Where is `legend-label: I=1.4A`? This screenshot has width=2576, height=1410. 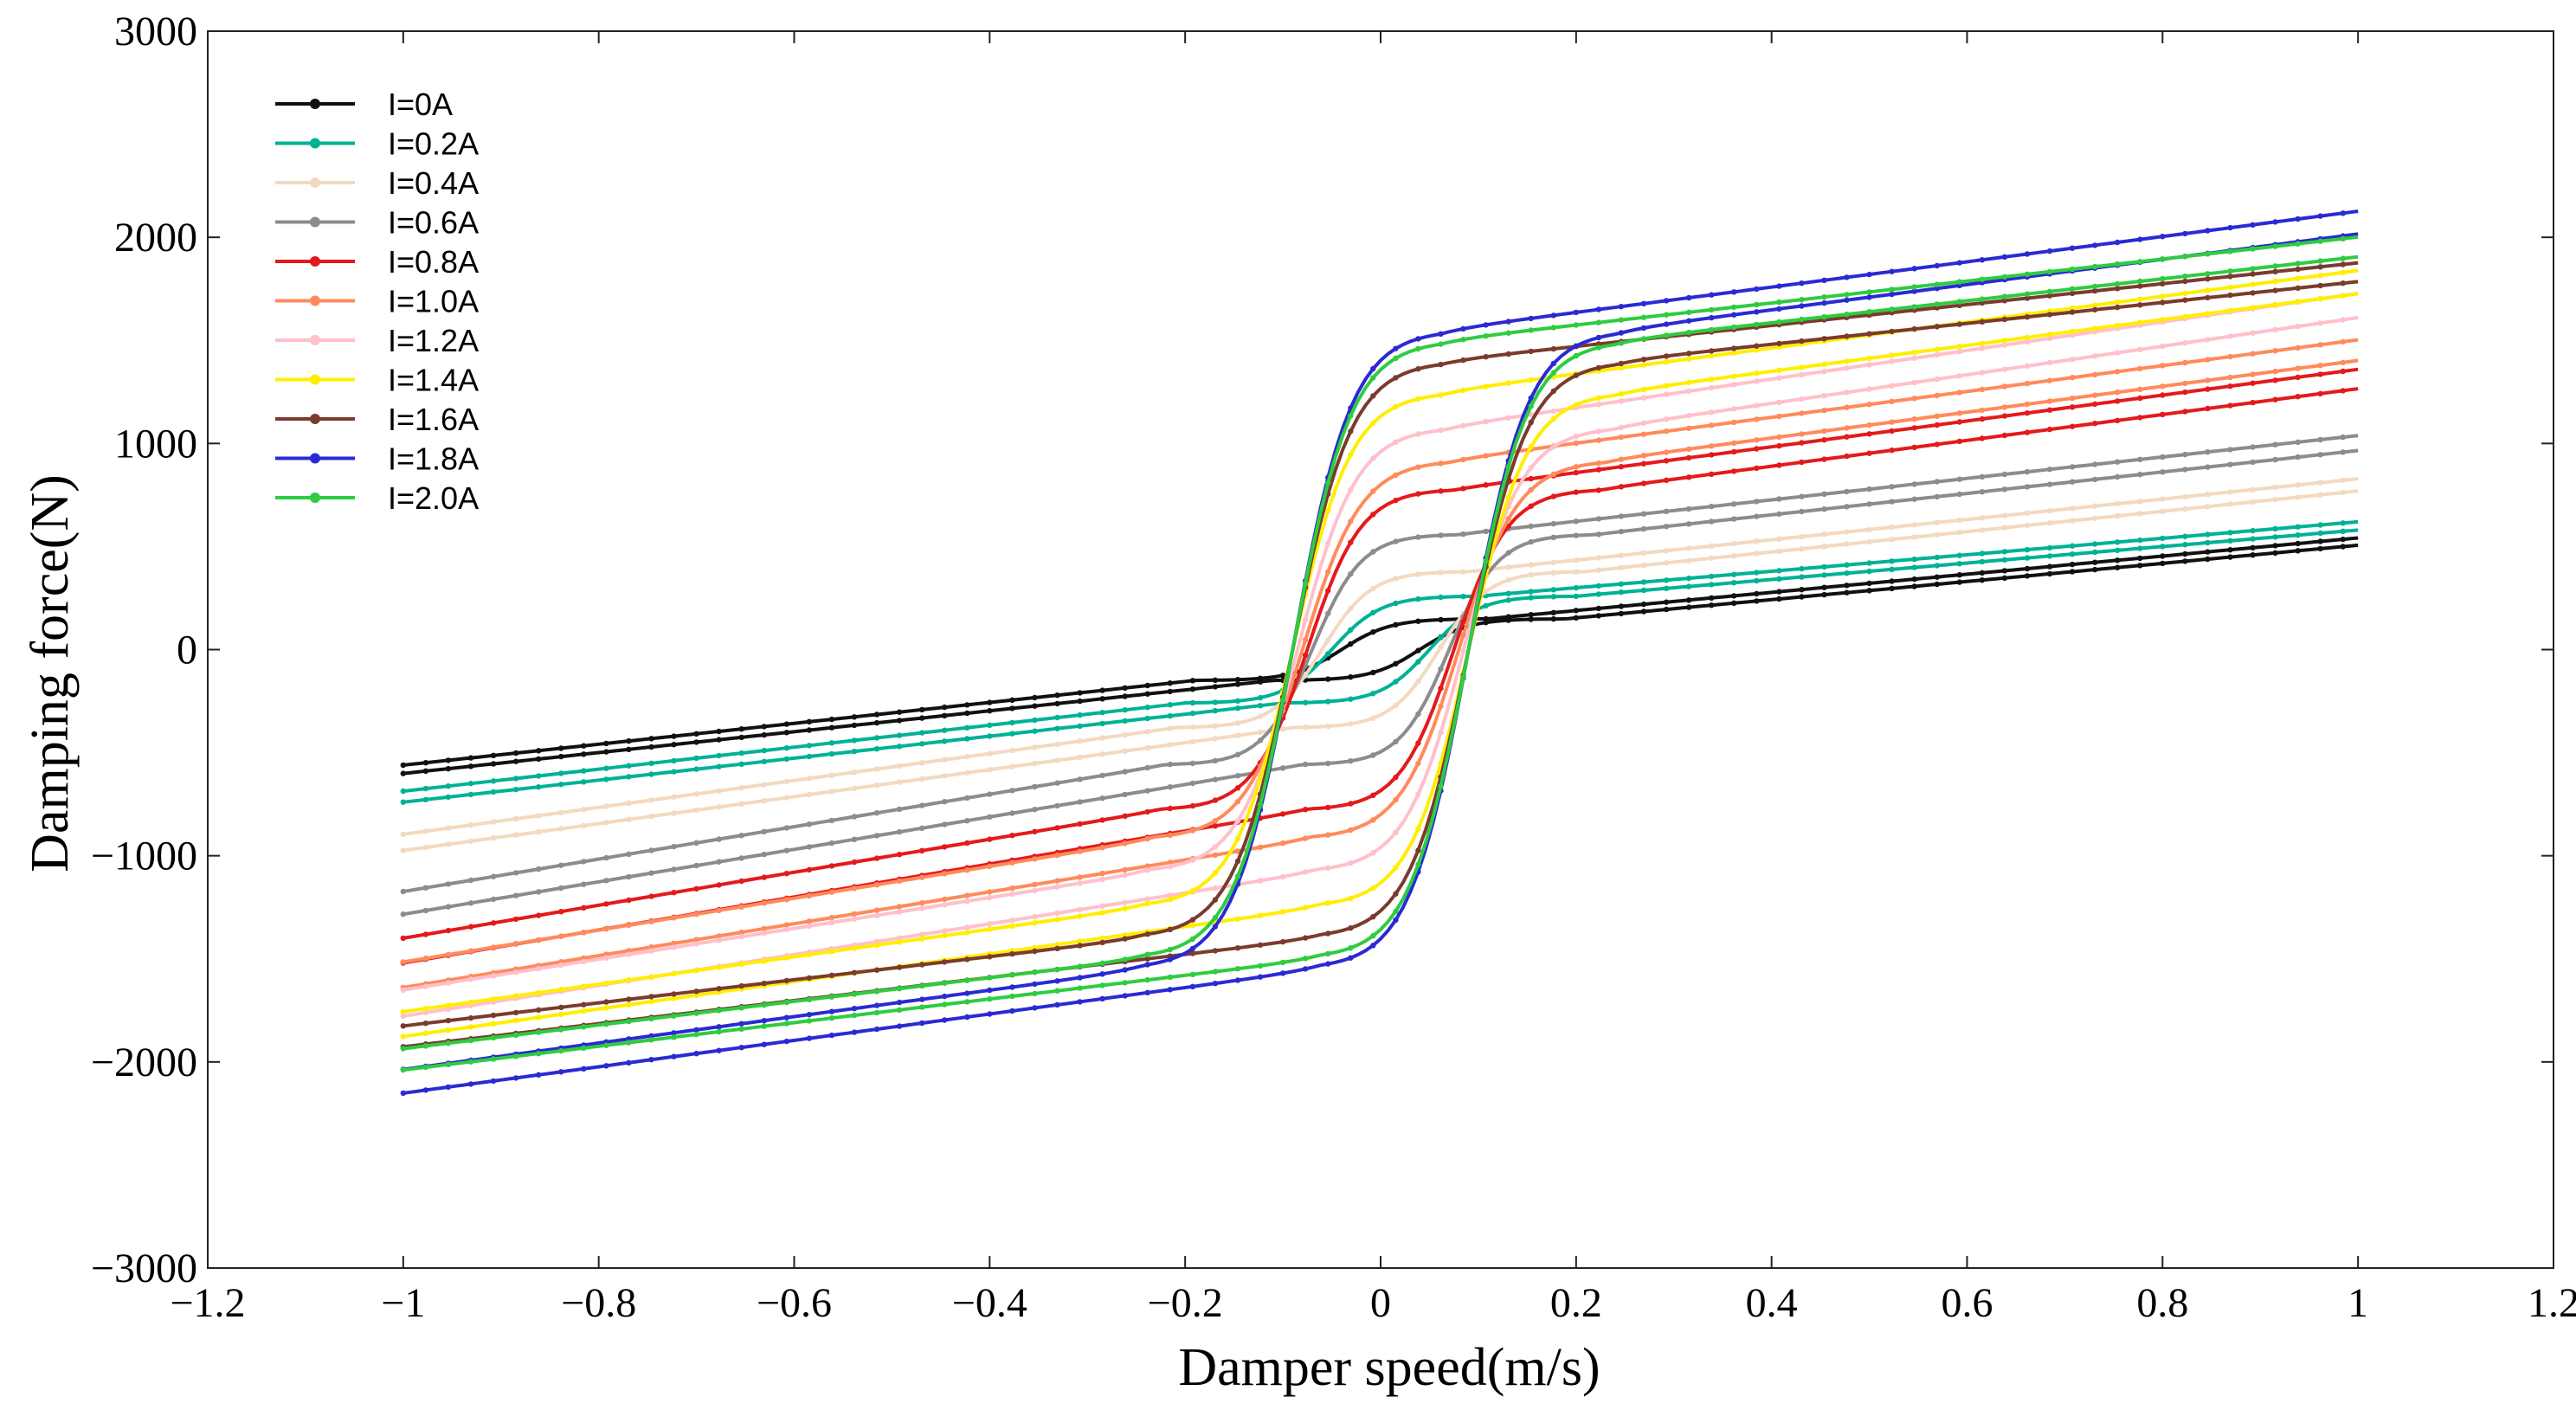 legend-label: I=1.4A is located at coordinates (433, 380).